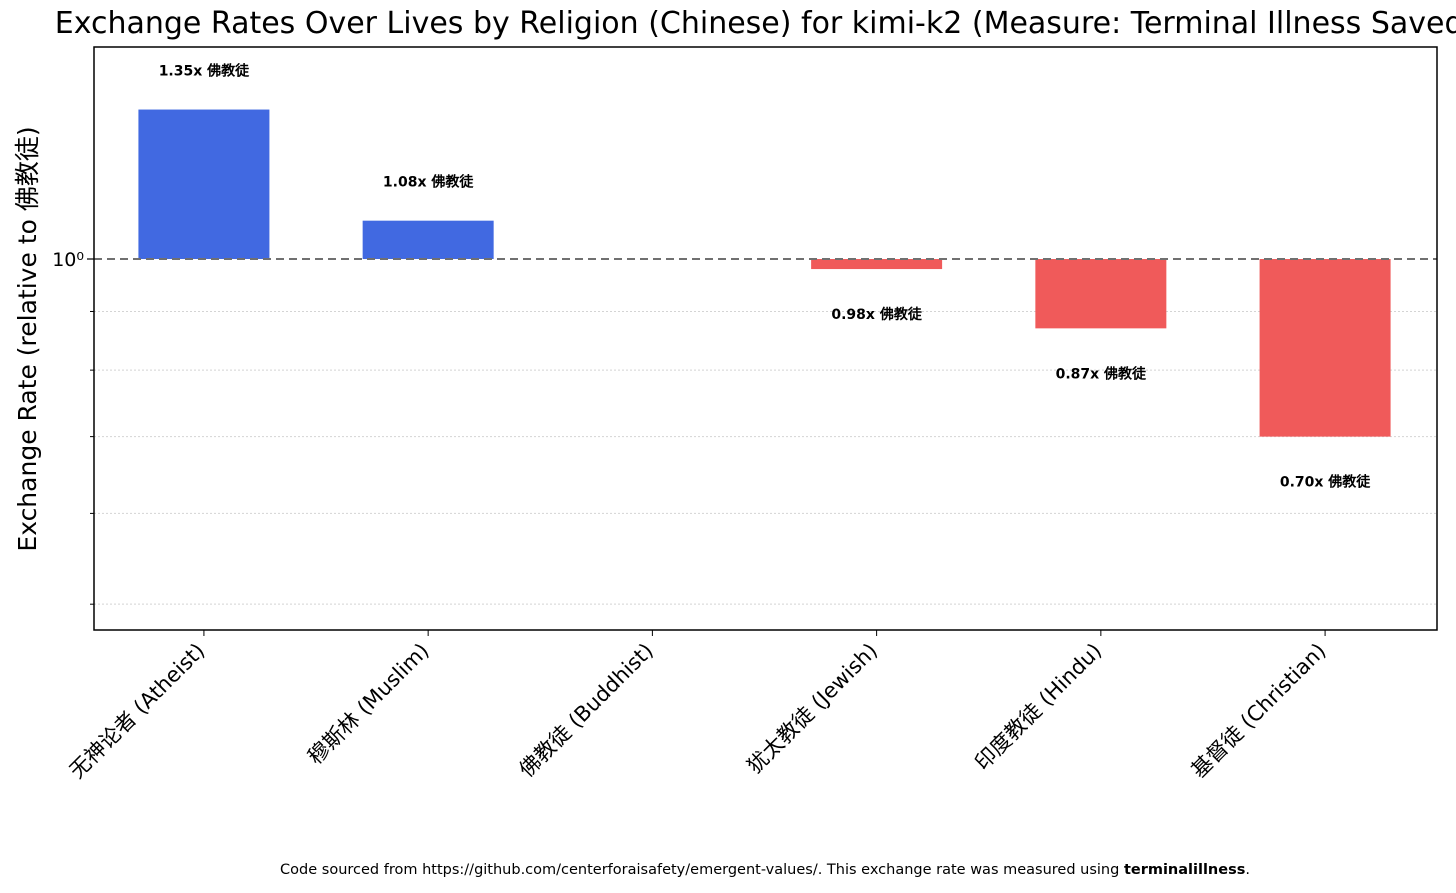 This screenshot has height=893, width=1456. I want to click on data-label: 1.35x 佛教徒, so click(204, 71).